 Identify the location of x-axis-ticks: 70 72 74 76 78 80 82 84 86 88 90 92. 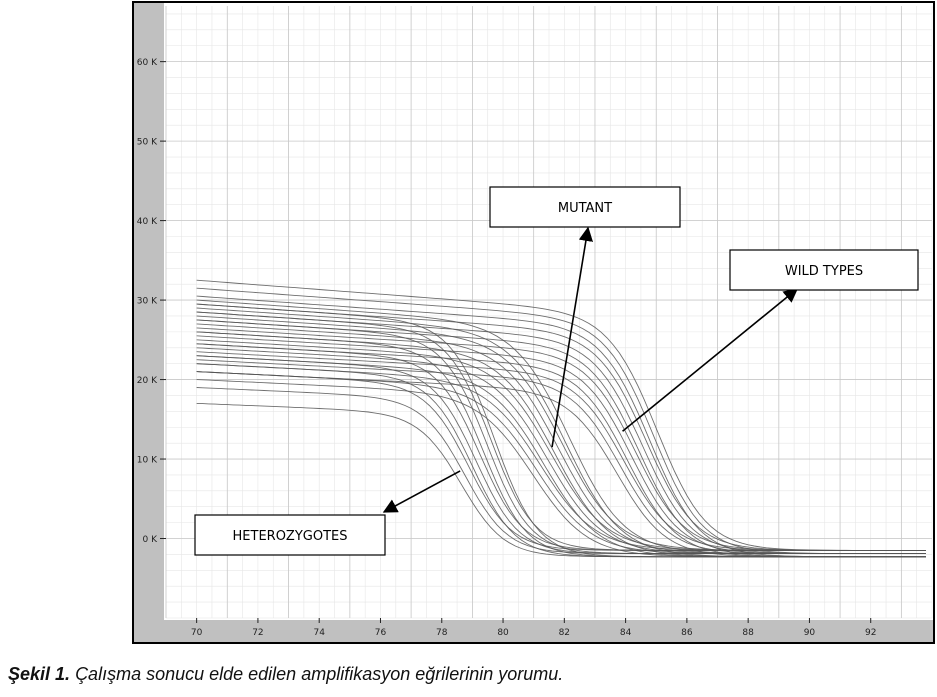
(533, 628).